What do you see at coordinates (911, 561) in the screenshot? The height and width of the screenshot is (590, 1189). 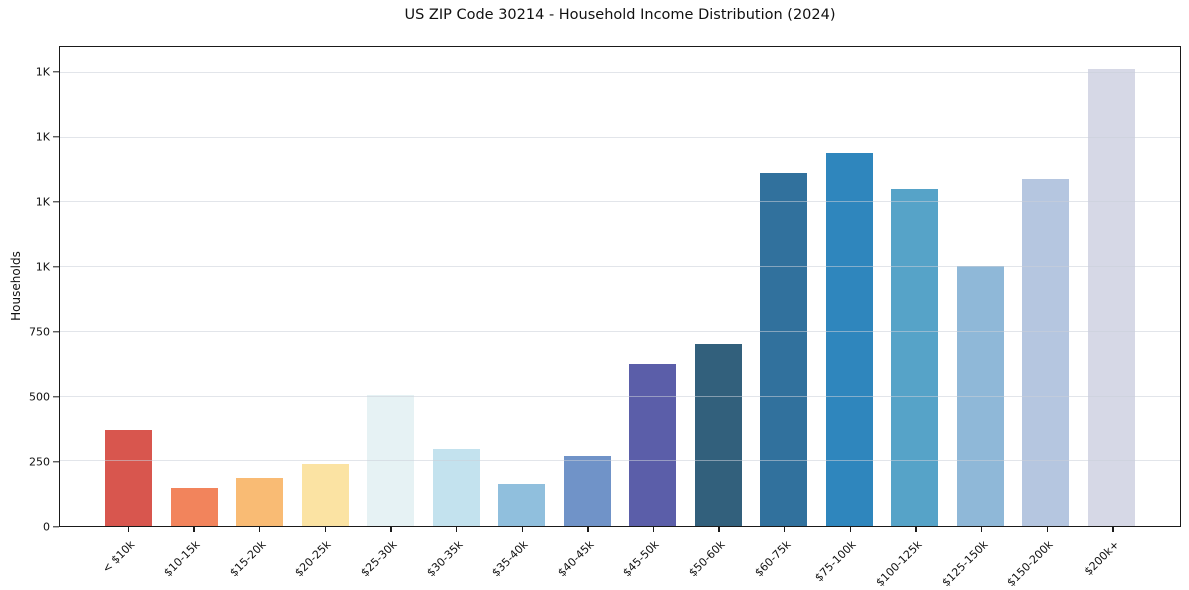 I see `x-label-cell: $100-125k` at bounding box center [911, 561].